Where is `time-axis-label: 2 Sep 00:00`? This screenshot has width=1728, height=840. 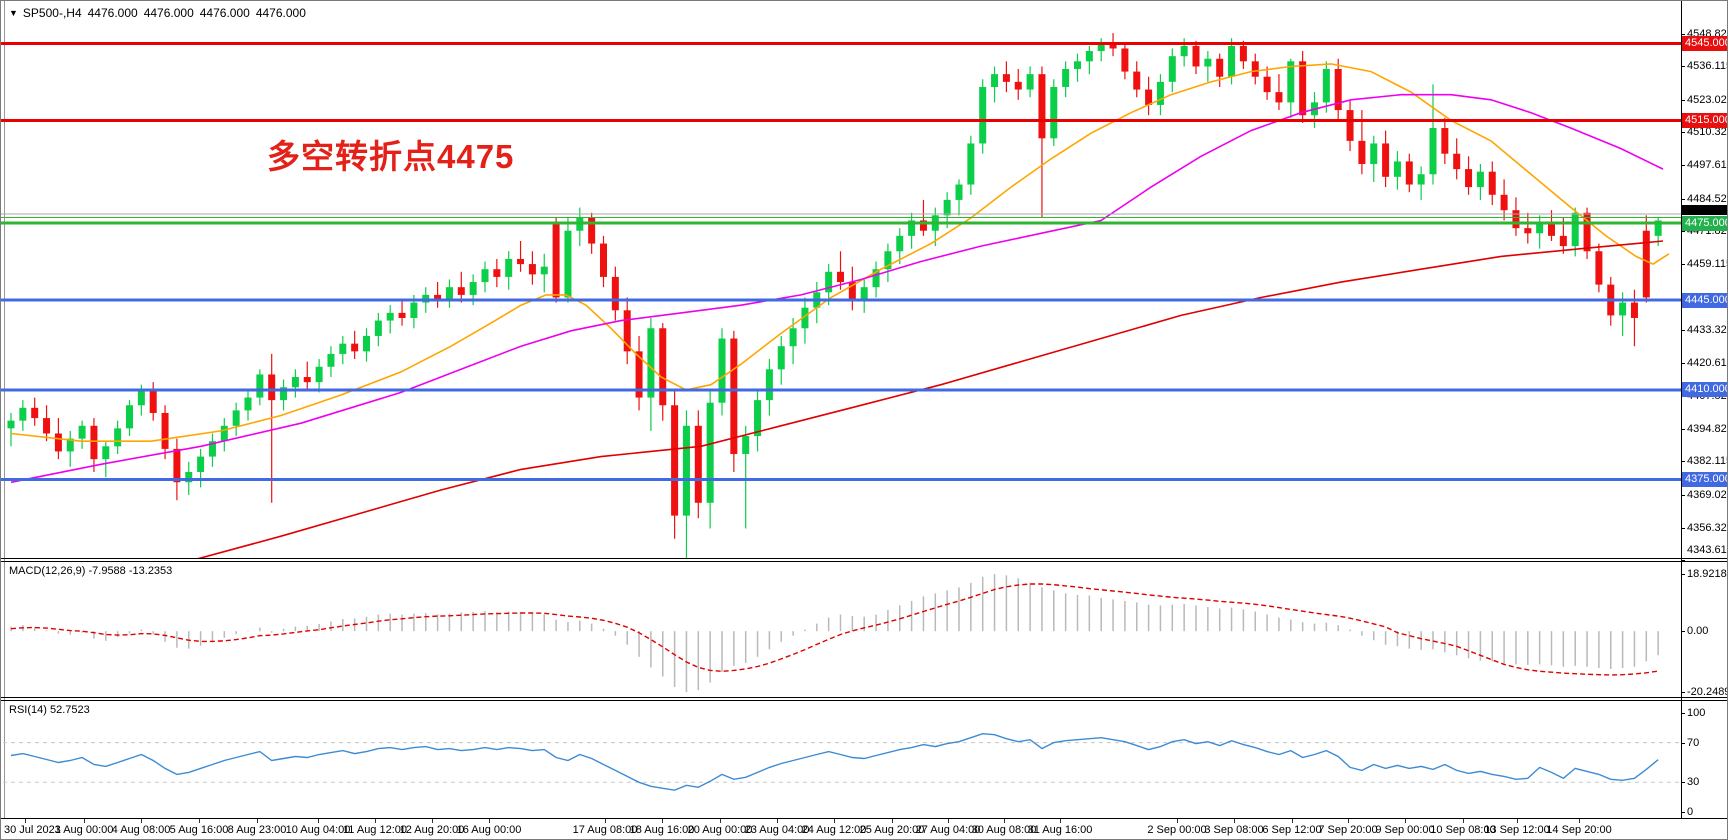
time-axis-label: 2 Sep 00:00 is located at coordinates (1177, 830).